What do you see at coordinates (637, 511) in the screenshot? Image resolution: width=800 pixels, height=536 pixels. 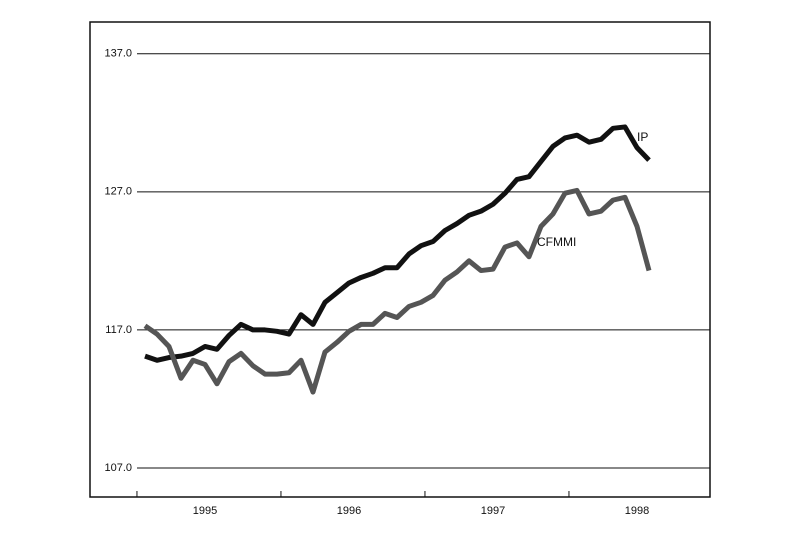 I see `x-tick-label: 1998` at bounding box center [637, 511].